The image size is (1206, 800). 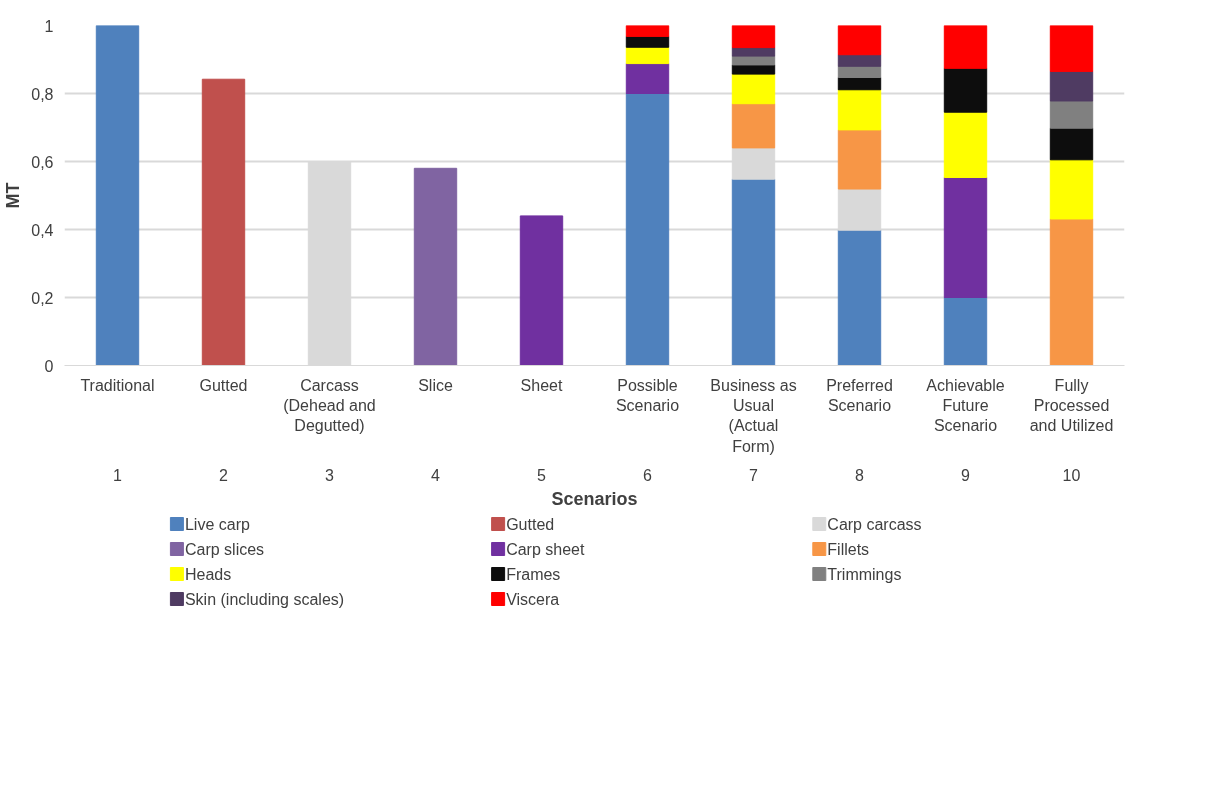 I want to click on legend-label: Carp carcass, so click(x=874, y=524).